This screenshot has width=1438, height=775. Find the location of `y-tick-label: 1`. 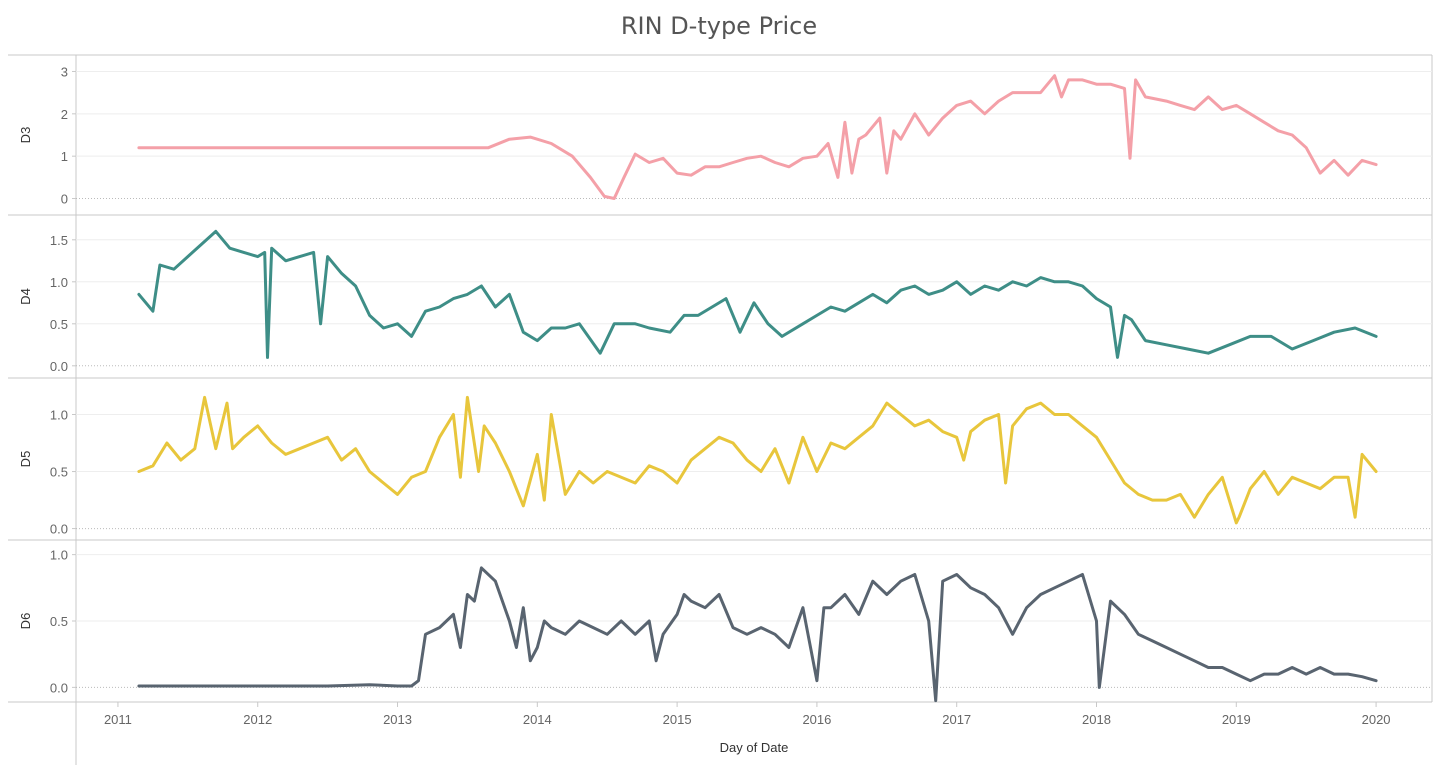

y-tick-label: 1 is located at coordinates (64, 156).